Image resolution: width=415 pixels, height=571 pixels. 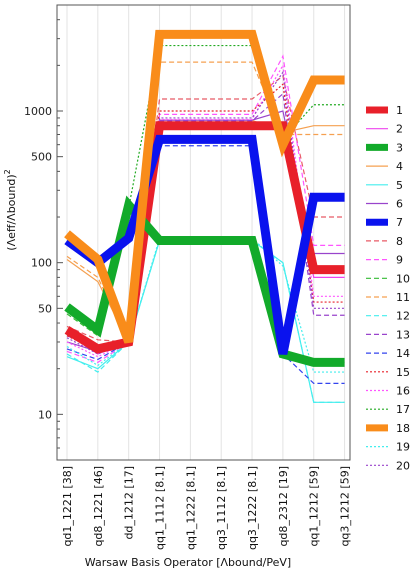 I want to click on legend-label-4: 4, so click(x=399, y=166).